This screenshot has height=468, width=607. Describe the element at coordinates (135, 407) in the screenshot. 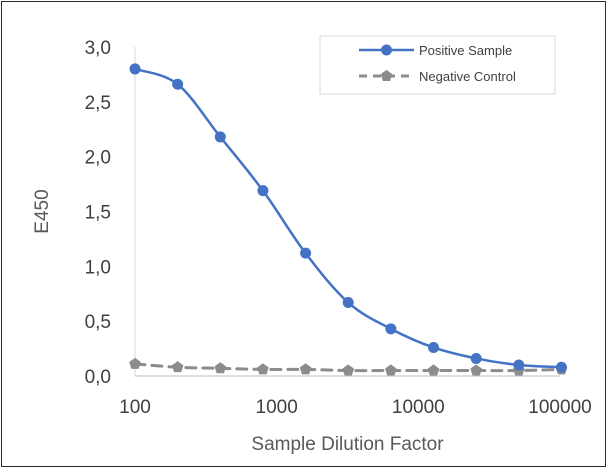

I see `x-tick-label: 100` at that location.